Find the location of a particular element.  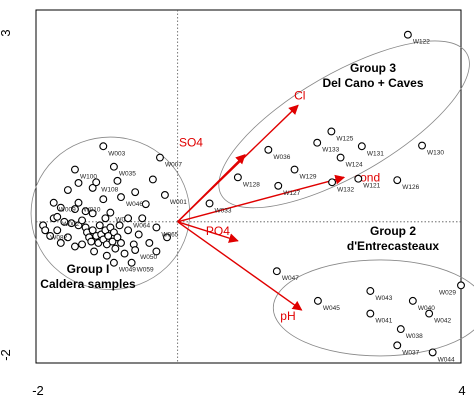

point-label: W124 is located at coordinates (354, 165).